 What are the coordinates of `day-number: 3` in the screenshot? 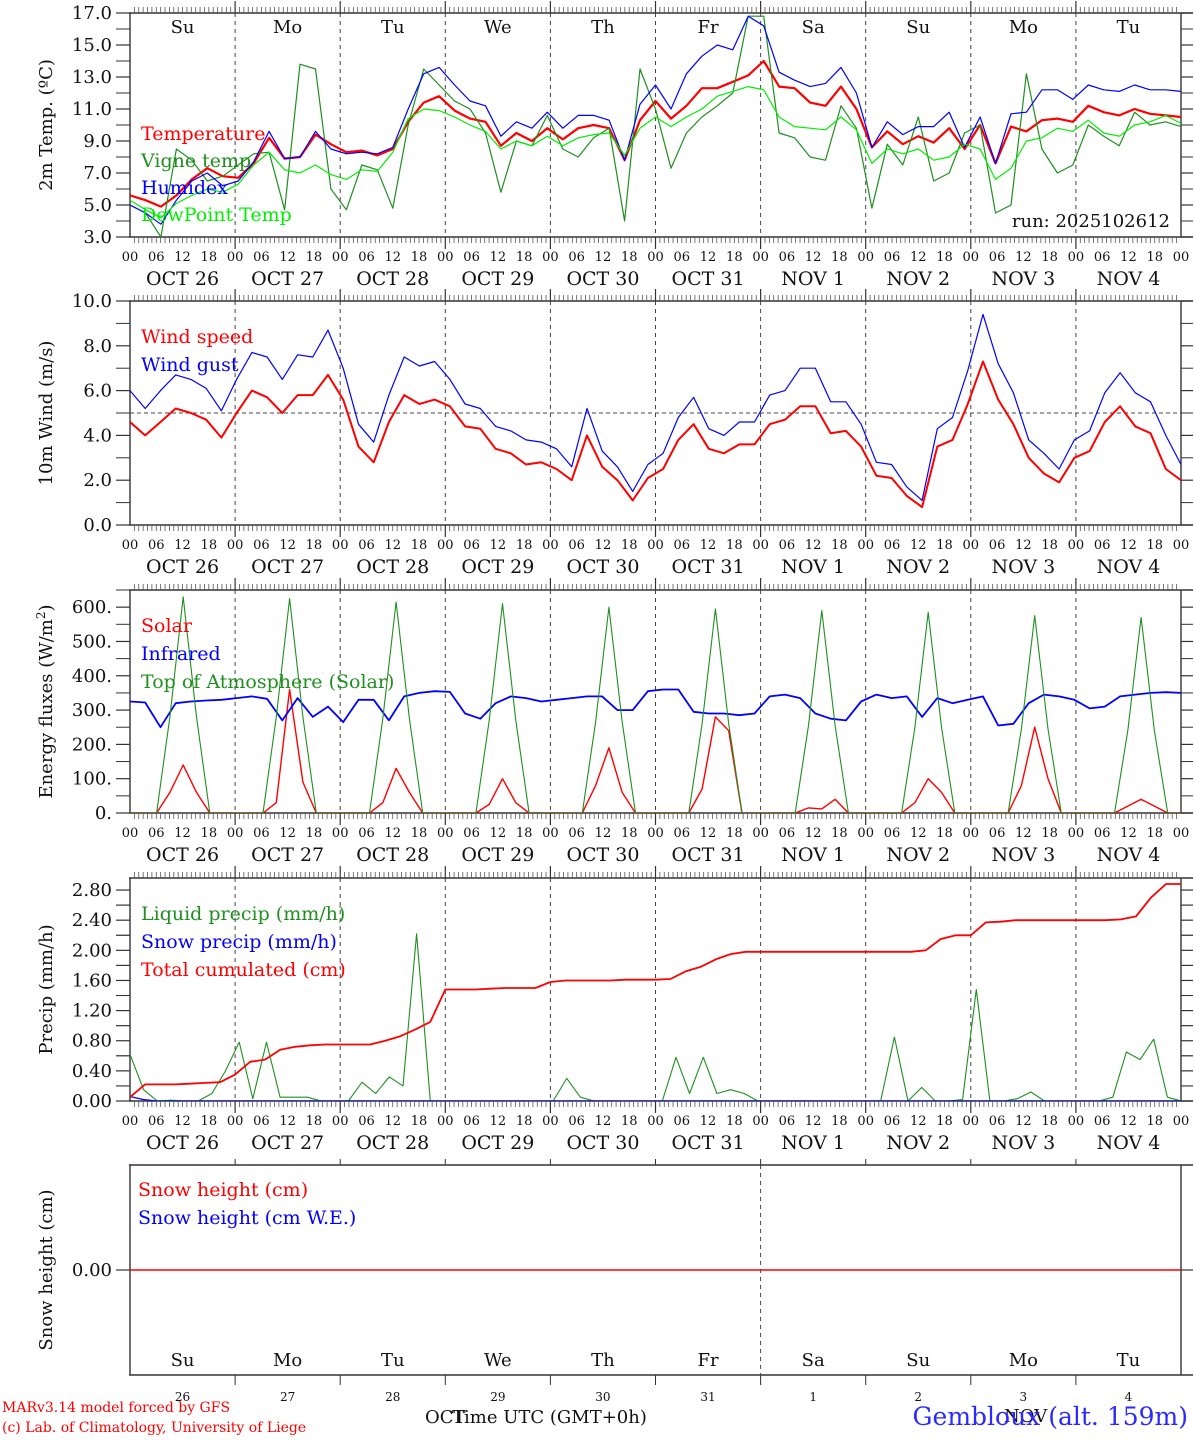 It's located at (1024, 1397).